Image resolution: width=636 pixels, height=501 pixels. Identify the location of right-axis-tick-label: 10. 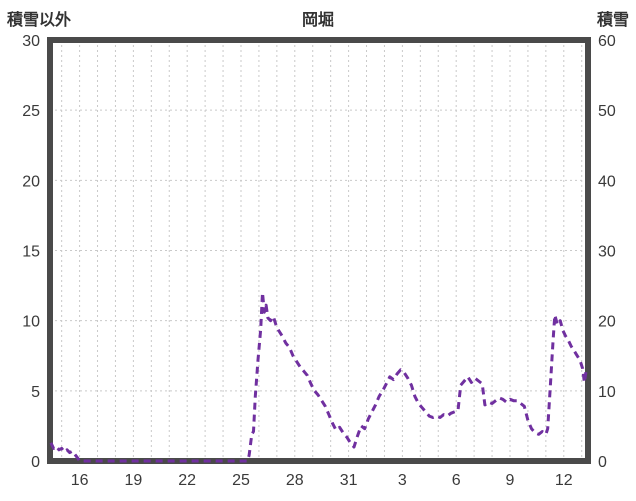
(607, 392).